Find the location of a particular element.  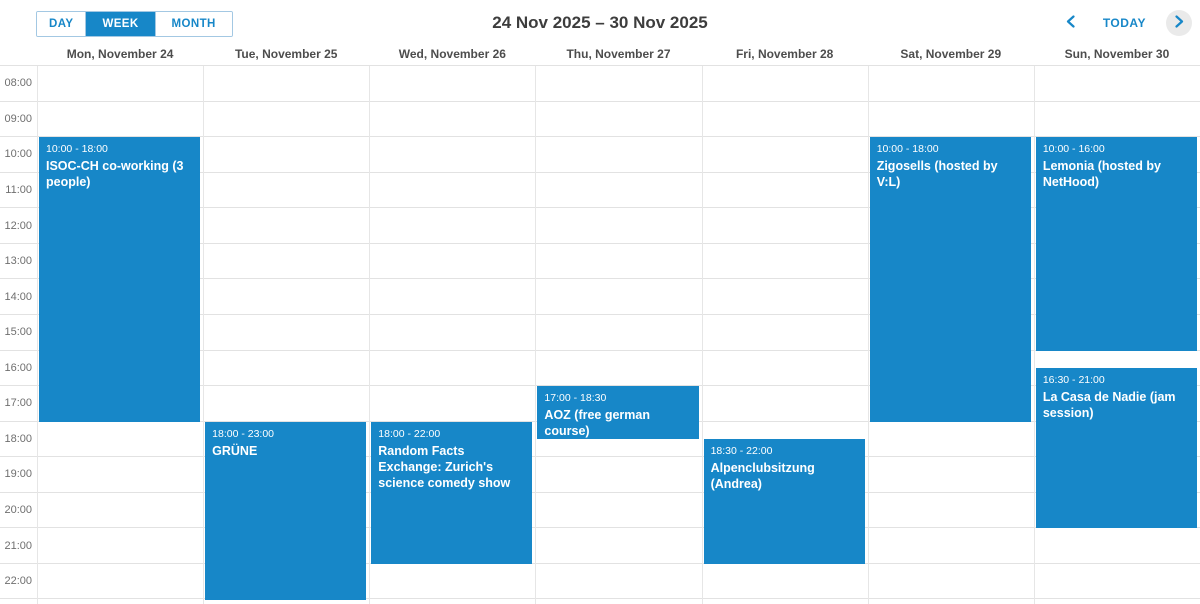

time-label: 13:00 is located at coordinates (18, 261).